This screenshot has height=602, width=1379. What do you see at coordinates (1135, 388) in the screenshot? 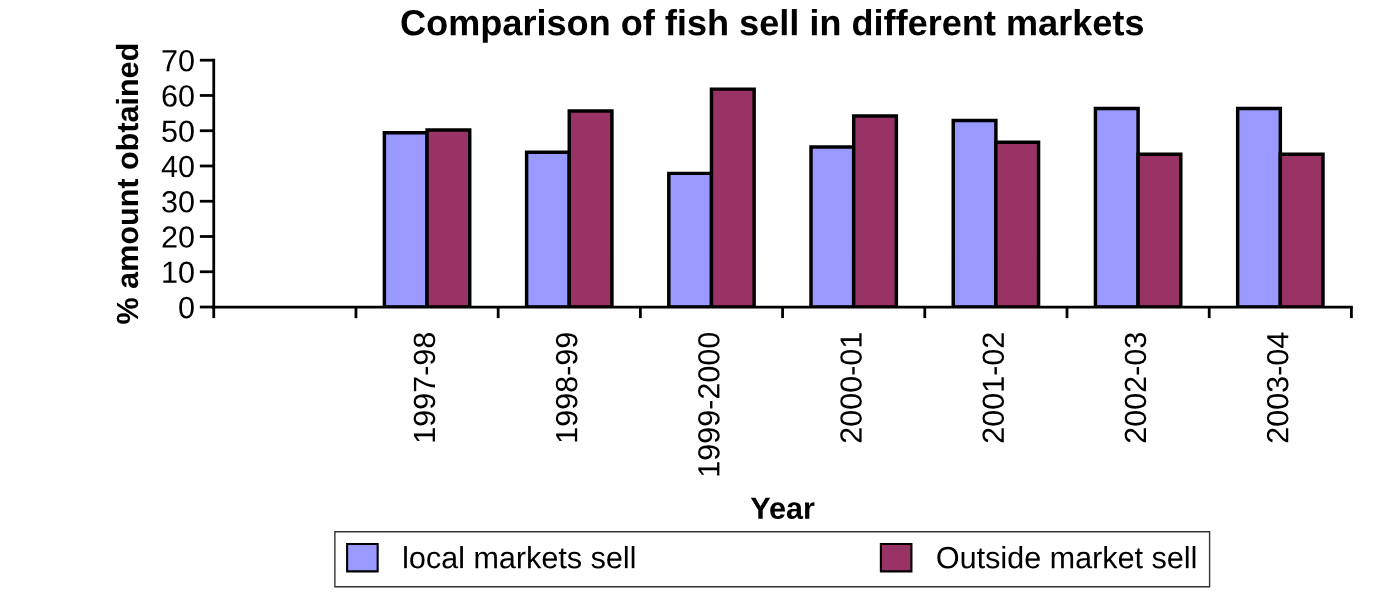
I see `x-tick-label: 2002-03` at bounding box center [1135, 388].